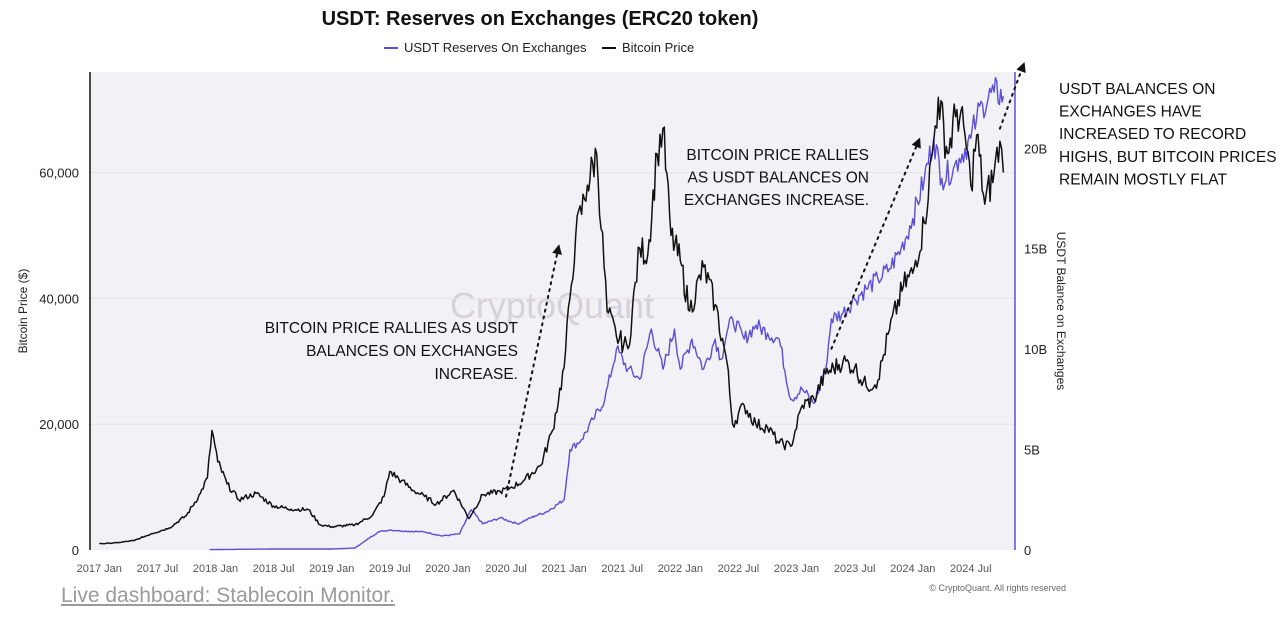 This screenshot has width=1280, height=620. I want to click on annotation-line: AS USDT BALANCES ON, so click(778, 178).